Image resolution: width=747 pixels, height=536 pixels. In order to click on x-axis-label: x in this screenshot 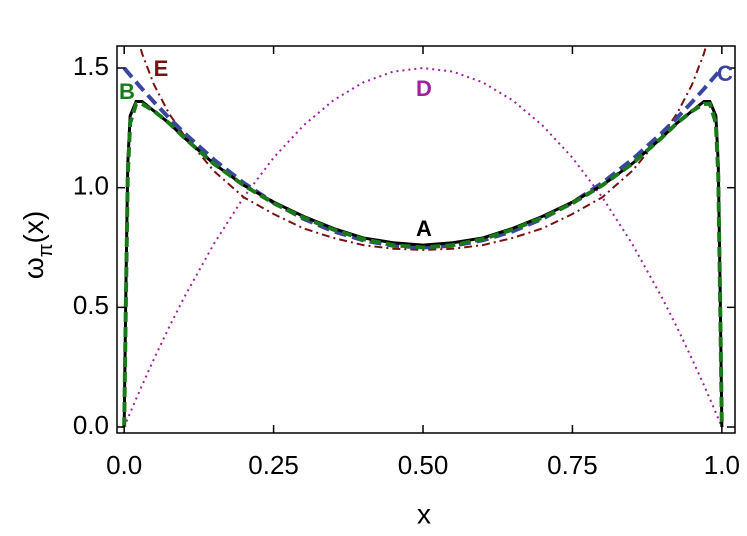, I will do `click(424, 513)`.